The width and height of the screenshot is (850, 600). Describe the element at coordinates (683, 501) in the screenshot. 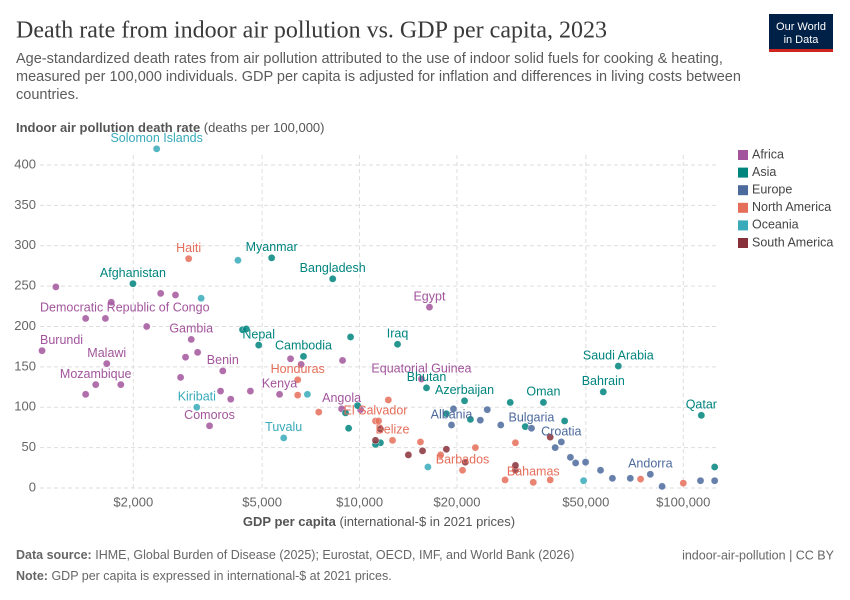

I see `x-tick-label: $100,000` at that location.